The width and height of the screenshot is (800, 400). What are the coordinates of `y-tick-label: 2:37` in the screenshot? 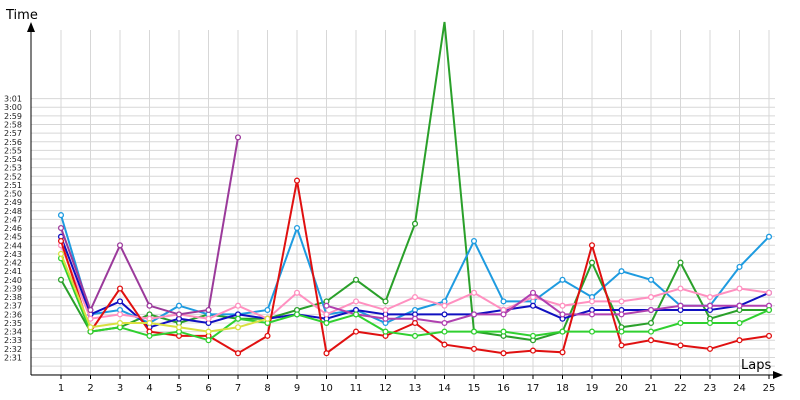 It's located at (13, 306).